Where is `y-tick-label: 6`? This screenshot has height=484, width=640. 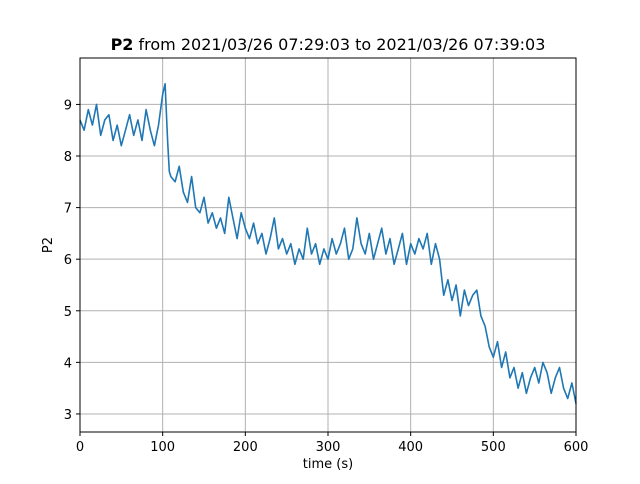 y-tick-label: 6 is located at coordinates (68, 260).